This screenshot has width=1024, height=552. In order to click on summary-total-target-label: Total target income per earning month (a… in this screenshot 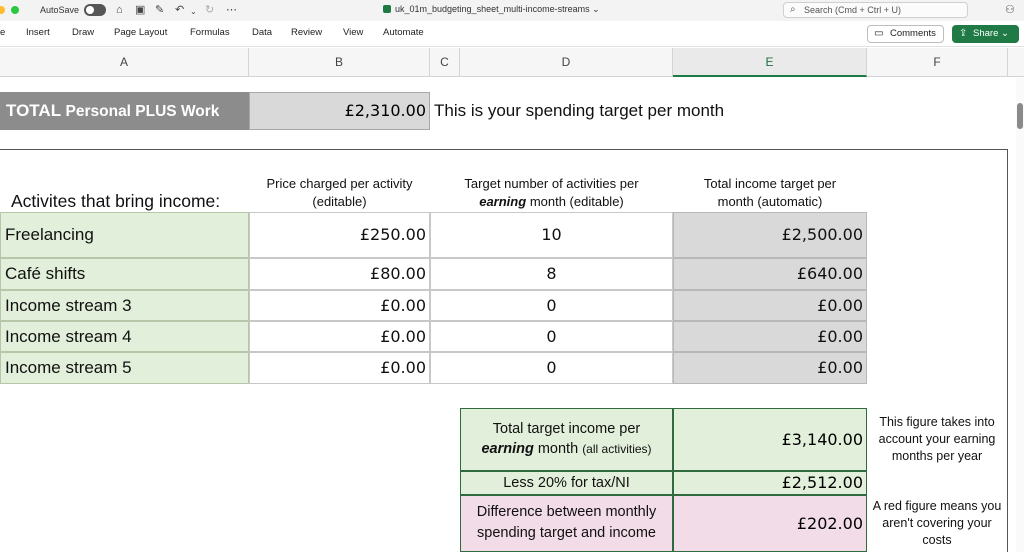, I will do `click(566, 439)`.